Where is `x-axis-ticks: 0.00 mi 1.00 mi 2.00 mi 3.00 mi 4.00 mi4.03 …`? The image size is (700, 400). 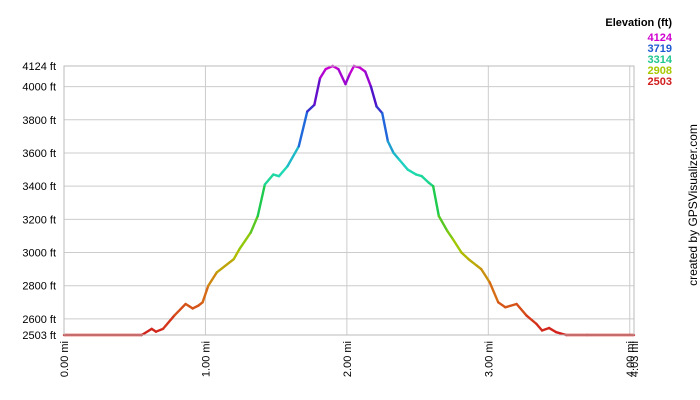 x-axis-ticks: 0.00 mi 1.00 mi 2.00 mi 3.00 mi 4.00 mi4.03 … is located at coordinates (350, 359).